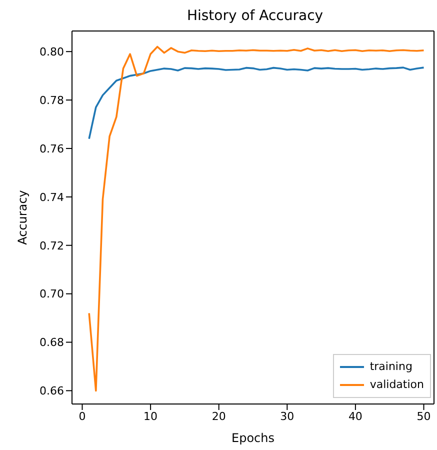 The height and width of the screenshot is (450, 437). What do you see at coordinates (355, 416) in the screenshot?
I see `x-tick-label: 40` at bounding box center [355, 416].